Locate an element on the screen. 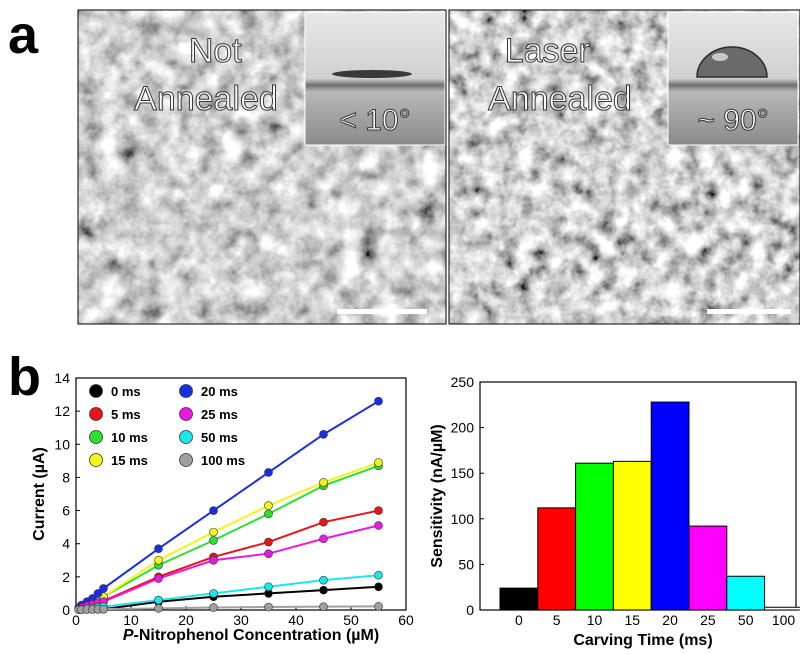 This screenshot has width=800, height=654. x-tick-label: 50 is located at coordinates (351, 620).